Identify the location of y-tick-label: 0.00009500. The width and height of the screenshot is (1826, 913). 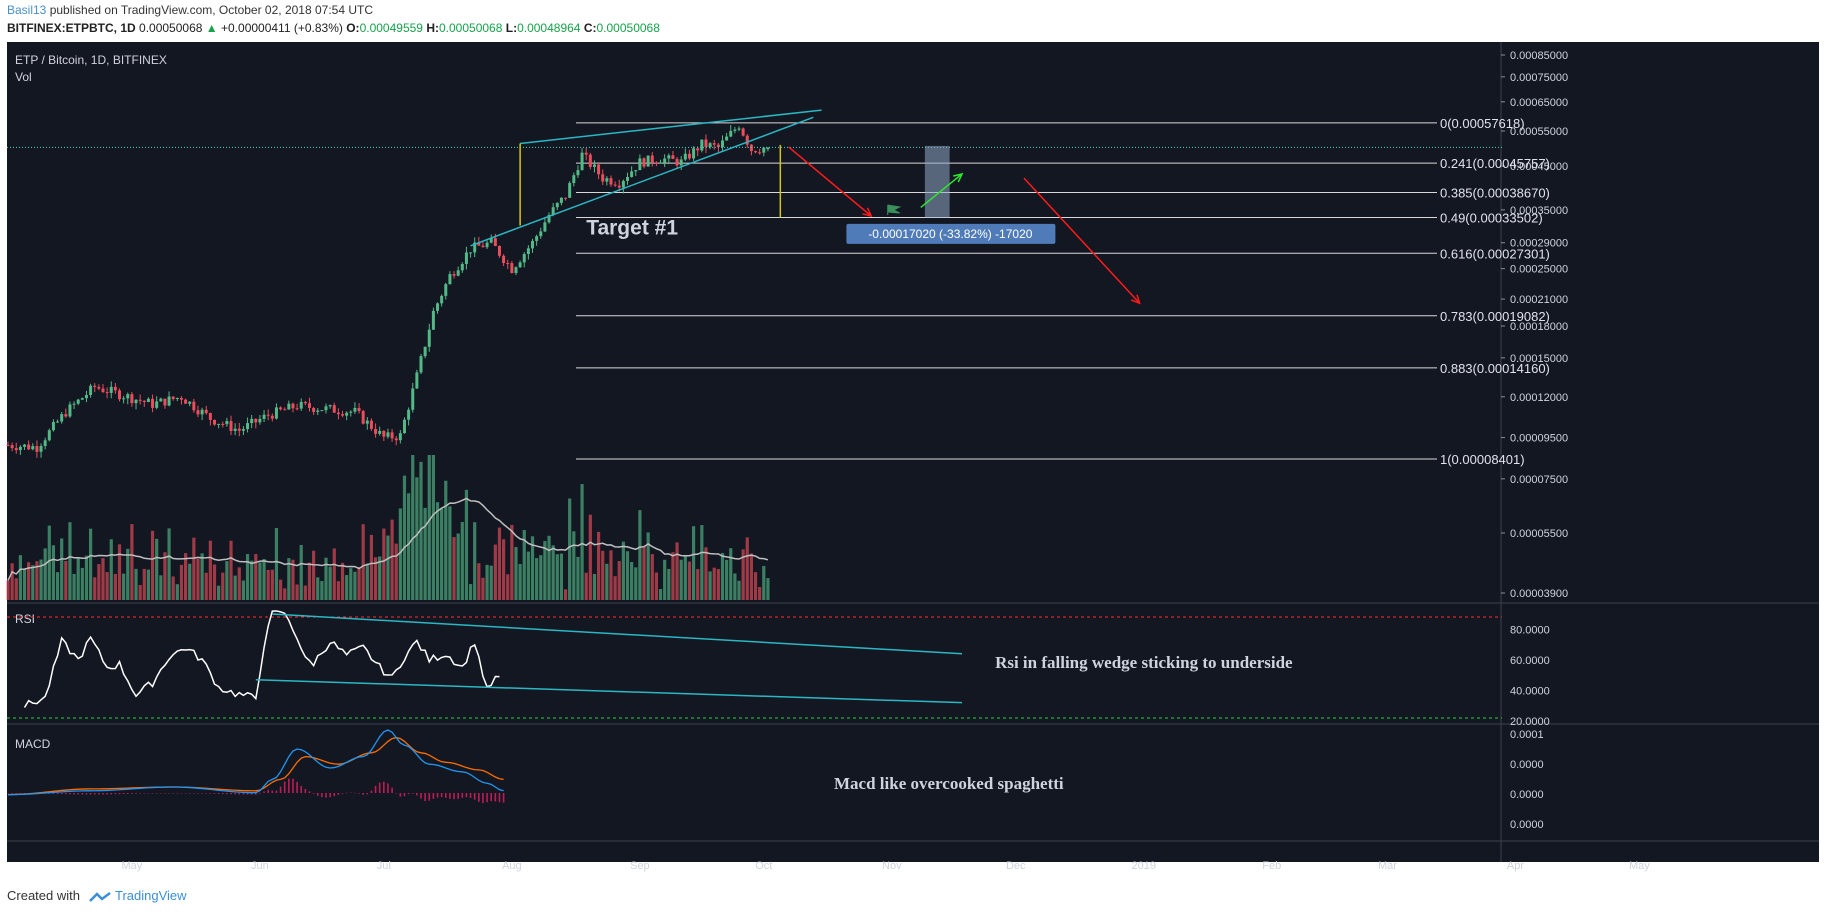
(1539, 439).